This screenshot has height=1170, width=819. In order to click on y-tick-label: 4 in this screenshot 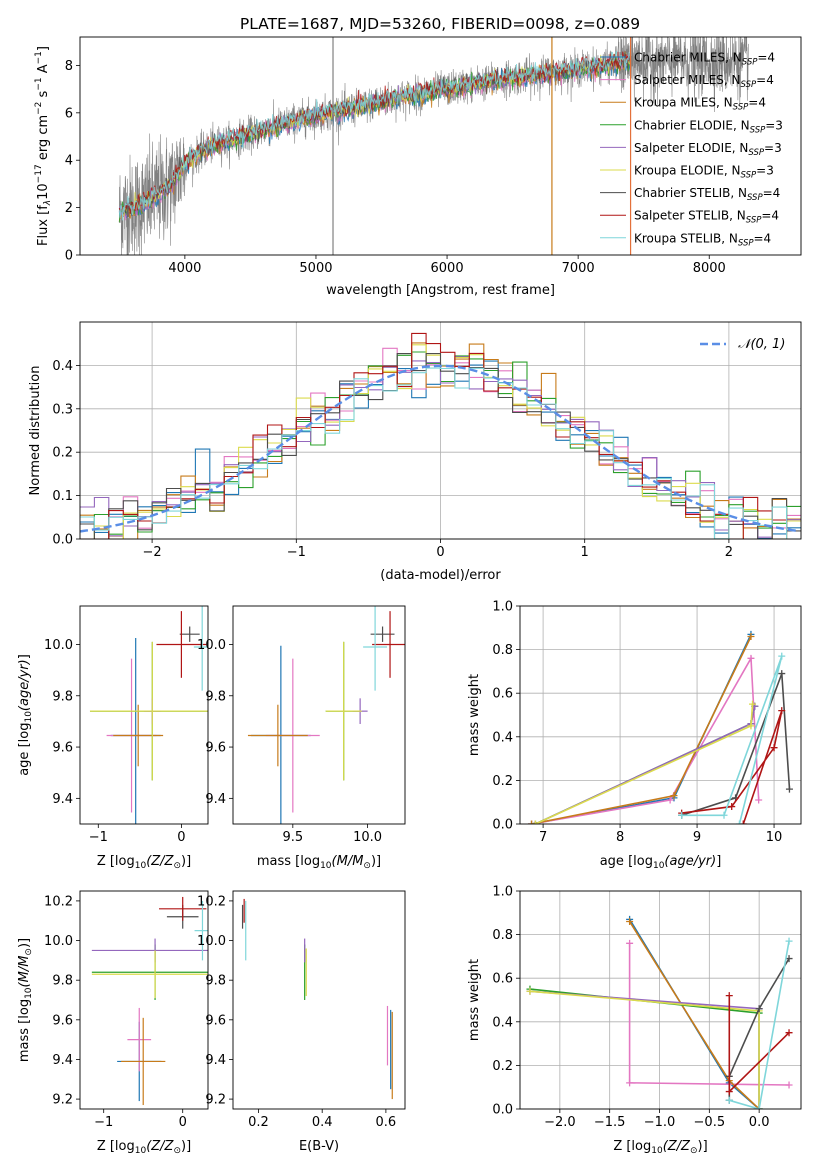, I will do `click(69, 161)`.